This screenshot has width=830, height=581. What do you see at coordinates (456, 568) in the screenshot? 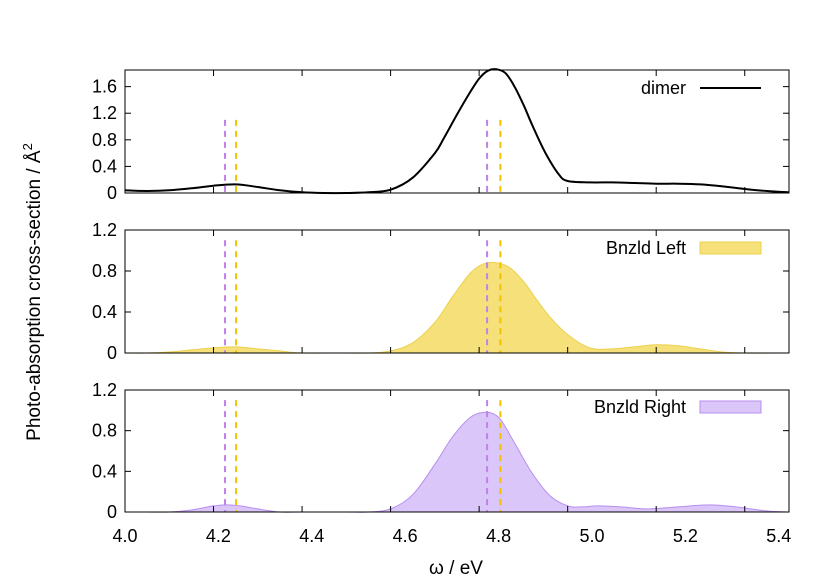
I see `x-axis-label: ω / eV` at bounding box center [456, 568].